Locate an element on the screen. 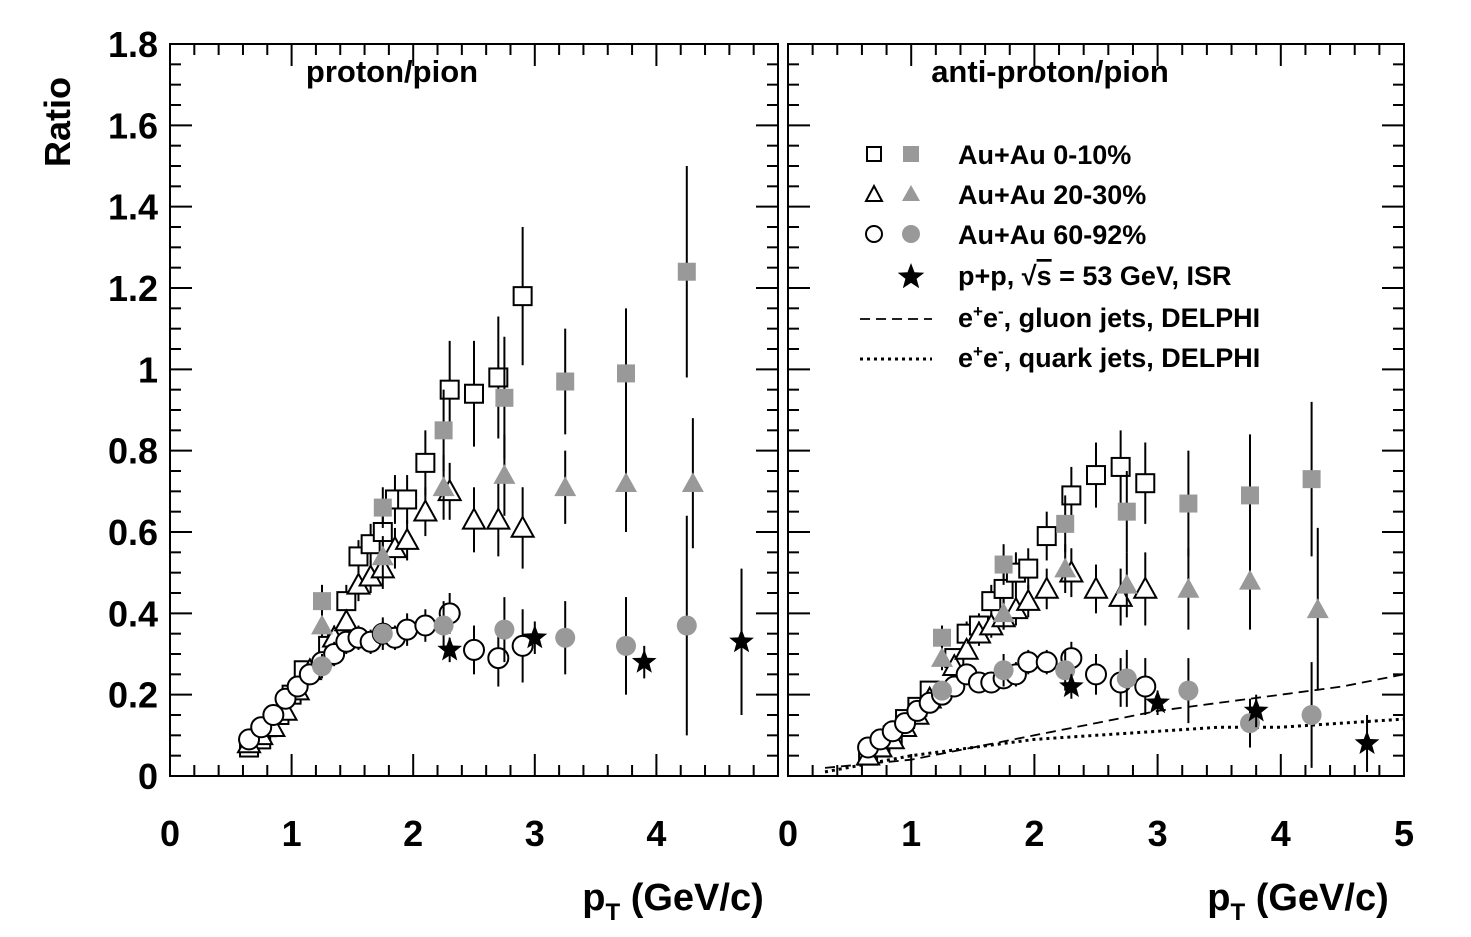  legend-gluon-suffix: , gluon jets, DELPHI is located at coordinates (1132, 318).